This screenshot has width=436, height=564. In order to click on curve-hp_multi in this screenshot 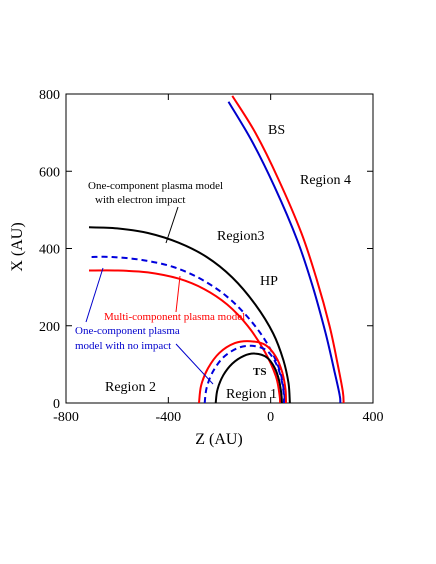, I will do `click(185, 336)`.